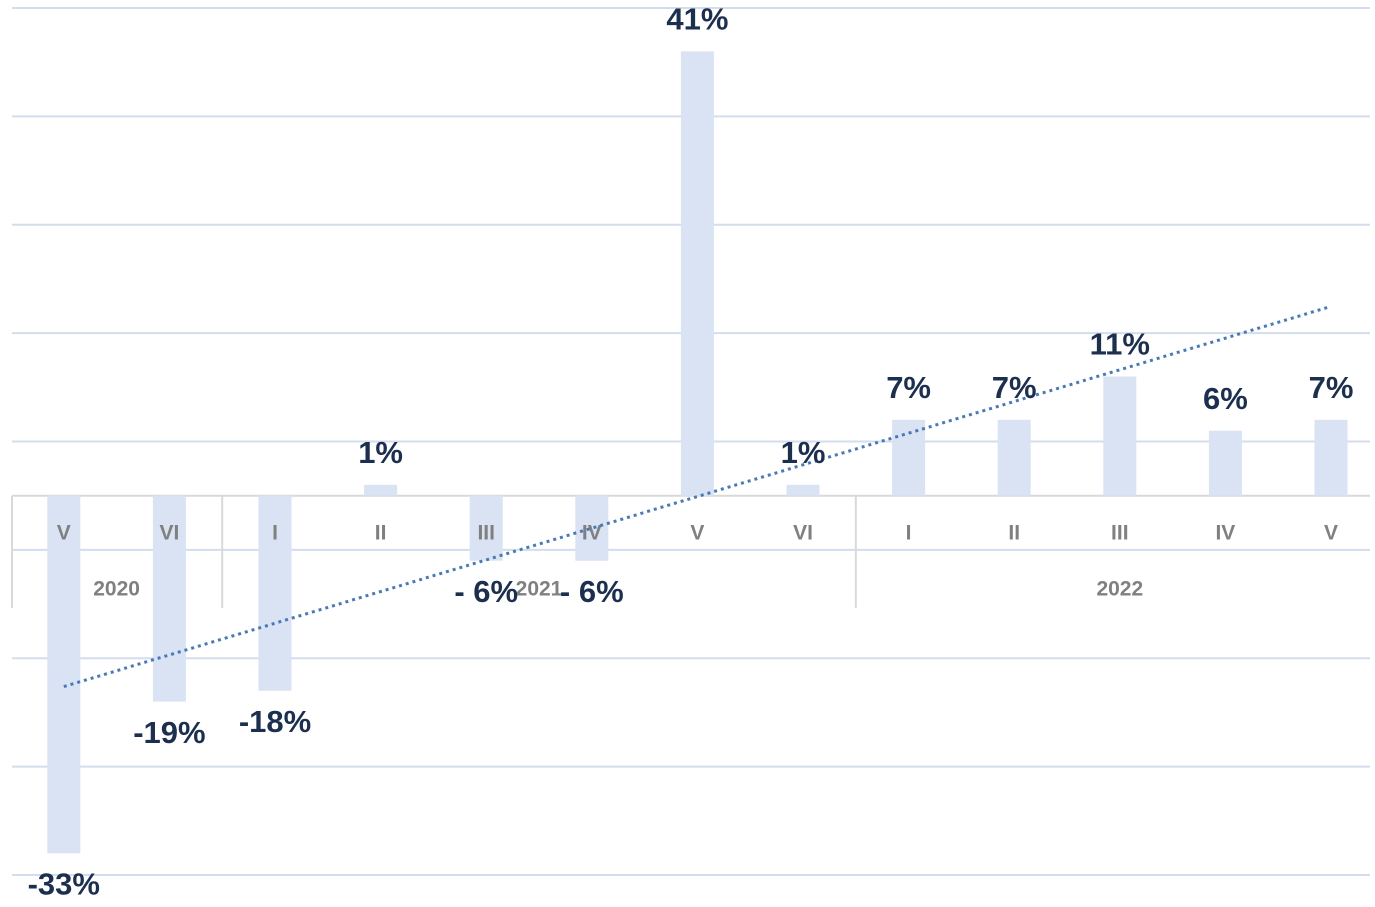 The image size is (1375, 907). What do you see at coordinates (1120, 344) in the screenshot?
I see `data-label: 11%` at bounding box center [1120, 344].